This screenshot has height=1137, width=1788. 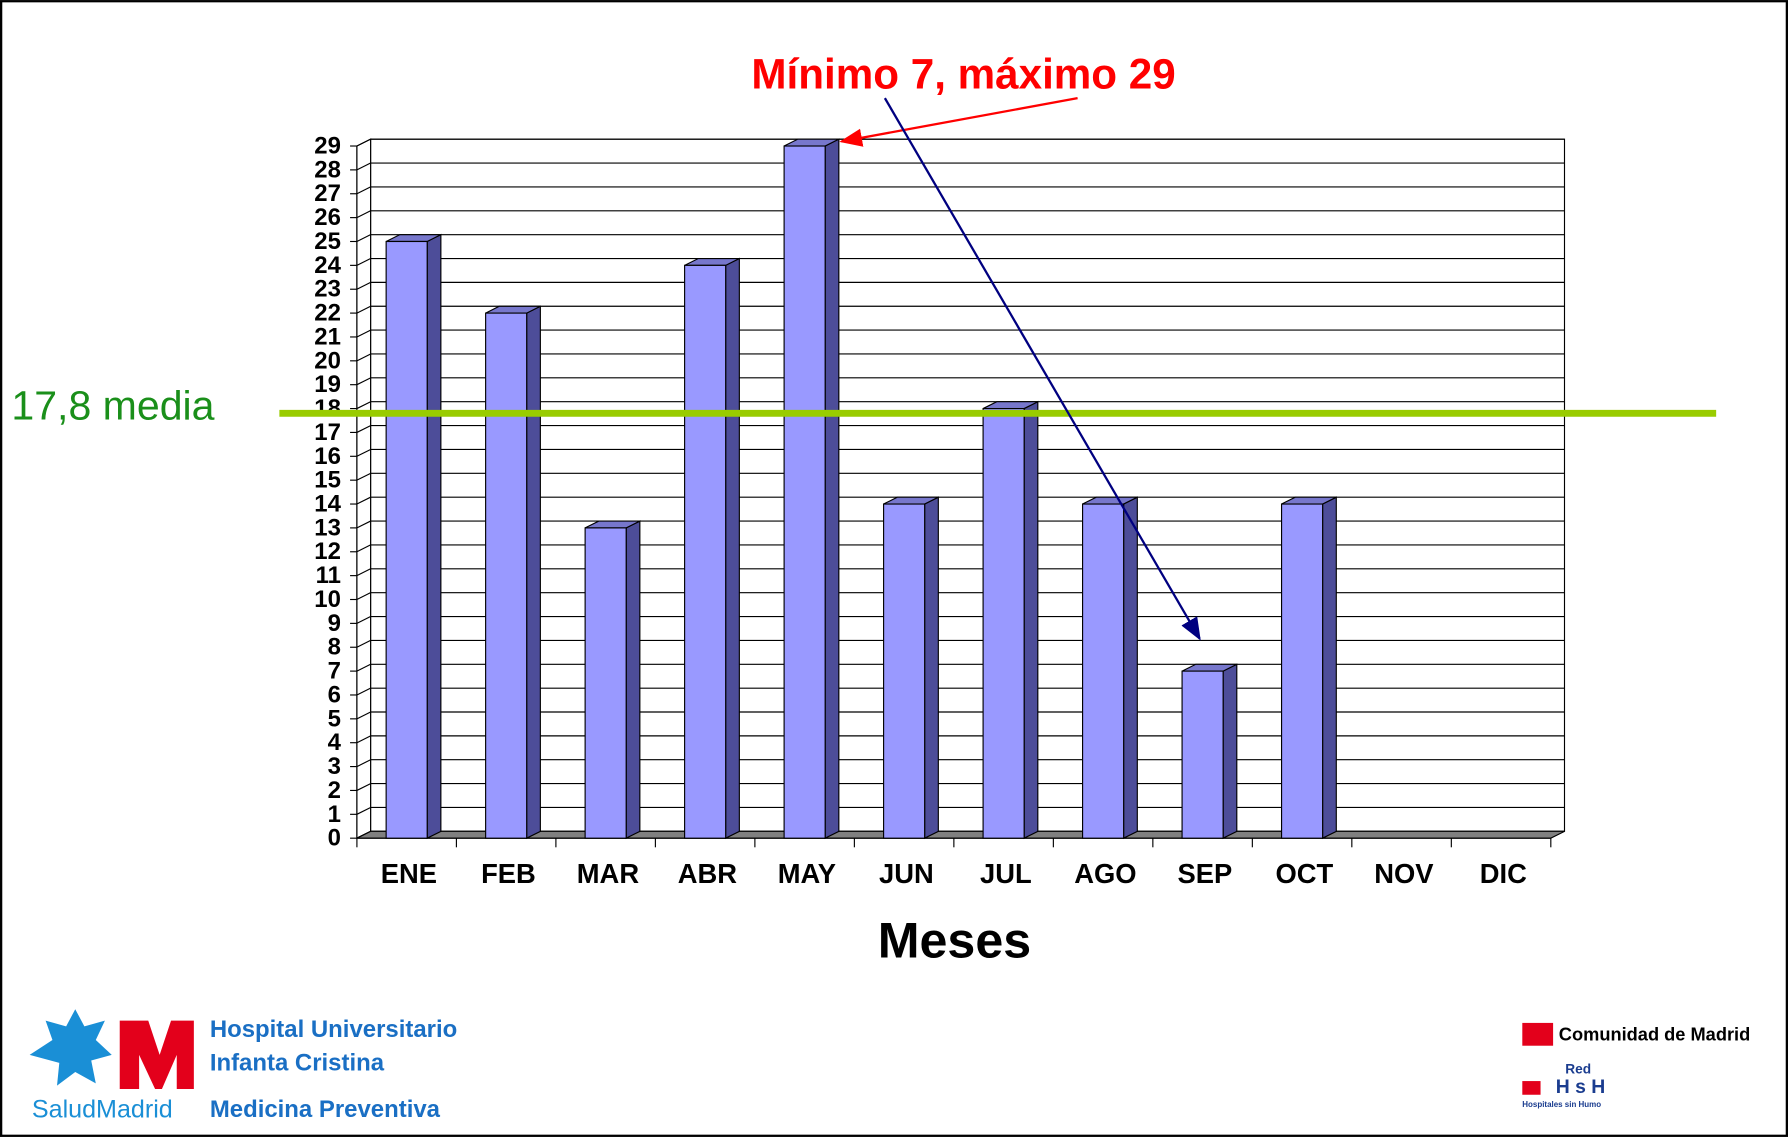 I want to click on y-tick-label: 5, so click(x=334, y=718).